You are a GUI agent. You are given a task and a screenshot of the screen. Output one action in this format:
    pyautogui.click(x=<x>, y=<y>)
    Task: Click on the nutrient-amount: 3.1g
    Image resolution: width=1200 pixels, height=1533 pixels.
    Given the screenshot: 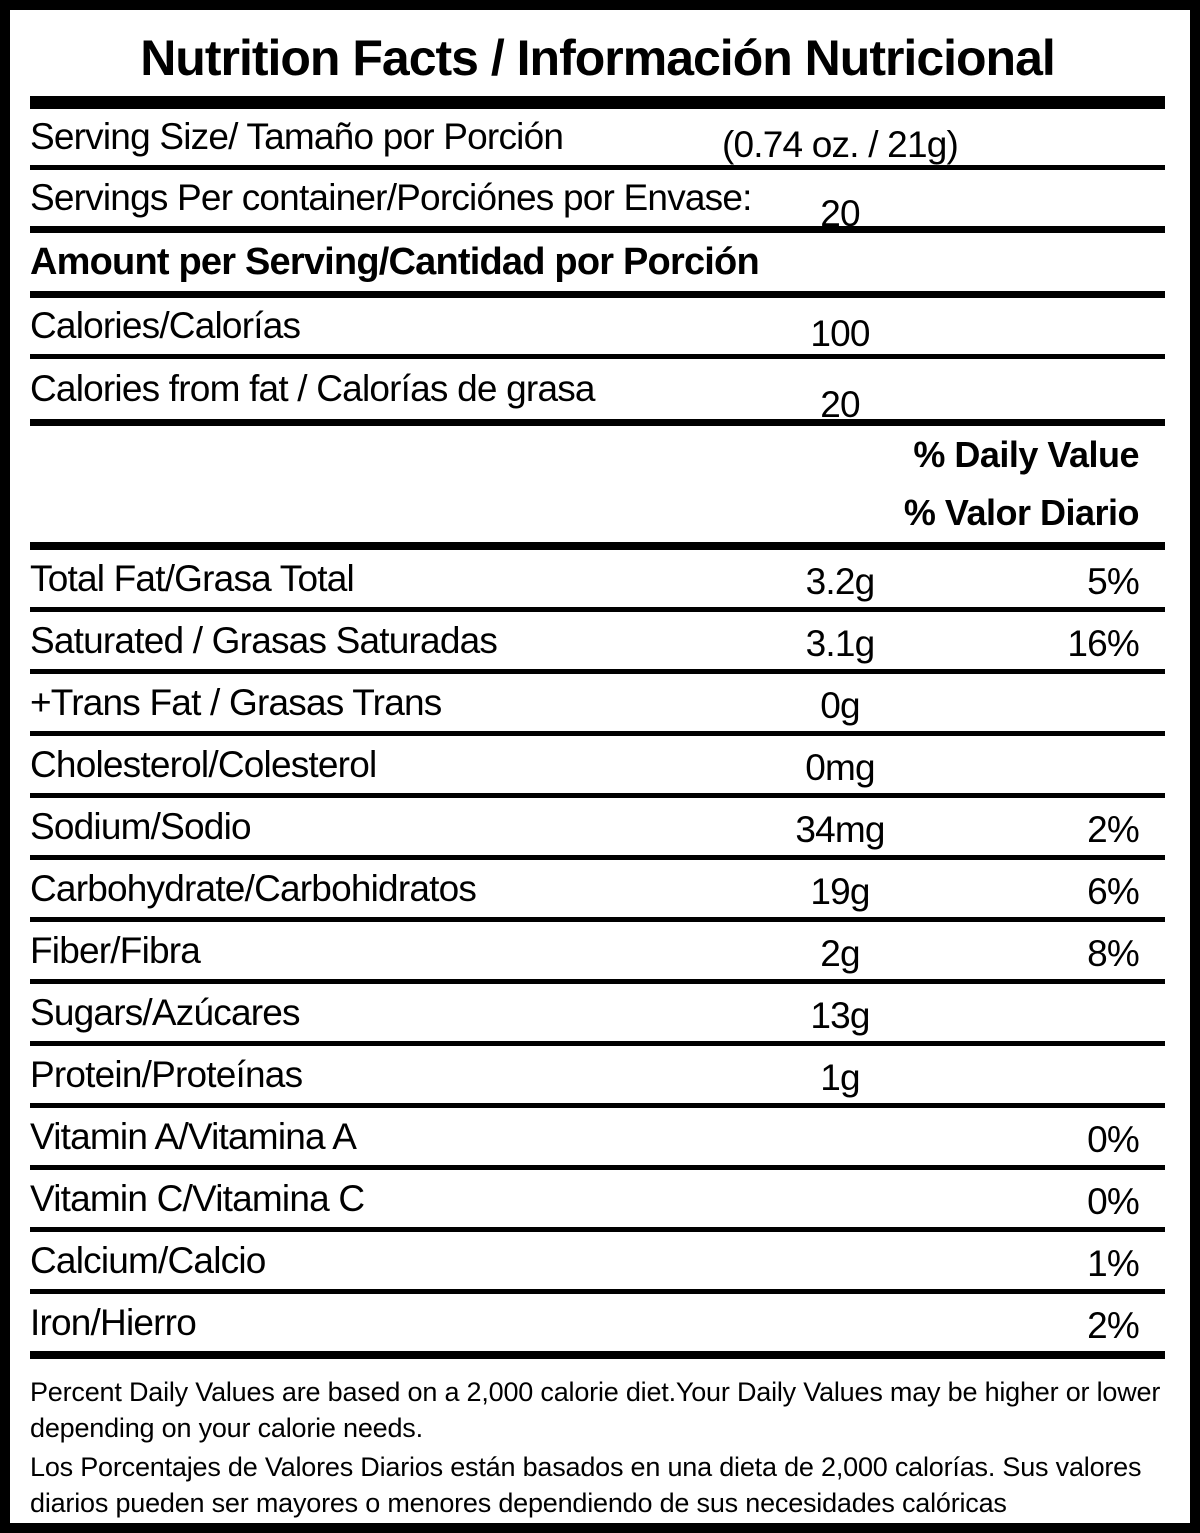 What is the action you would take?
    pyautogui.click(x=840, y=643)
    